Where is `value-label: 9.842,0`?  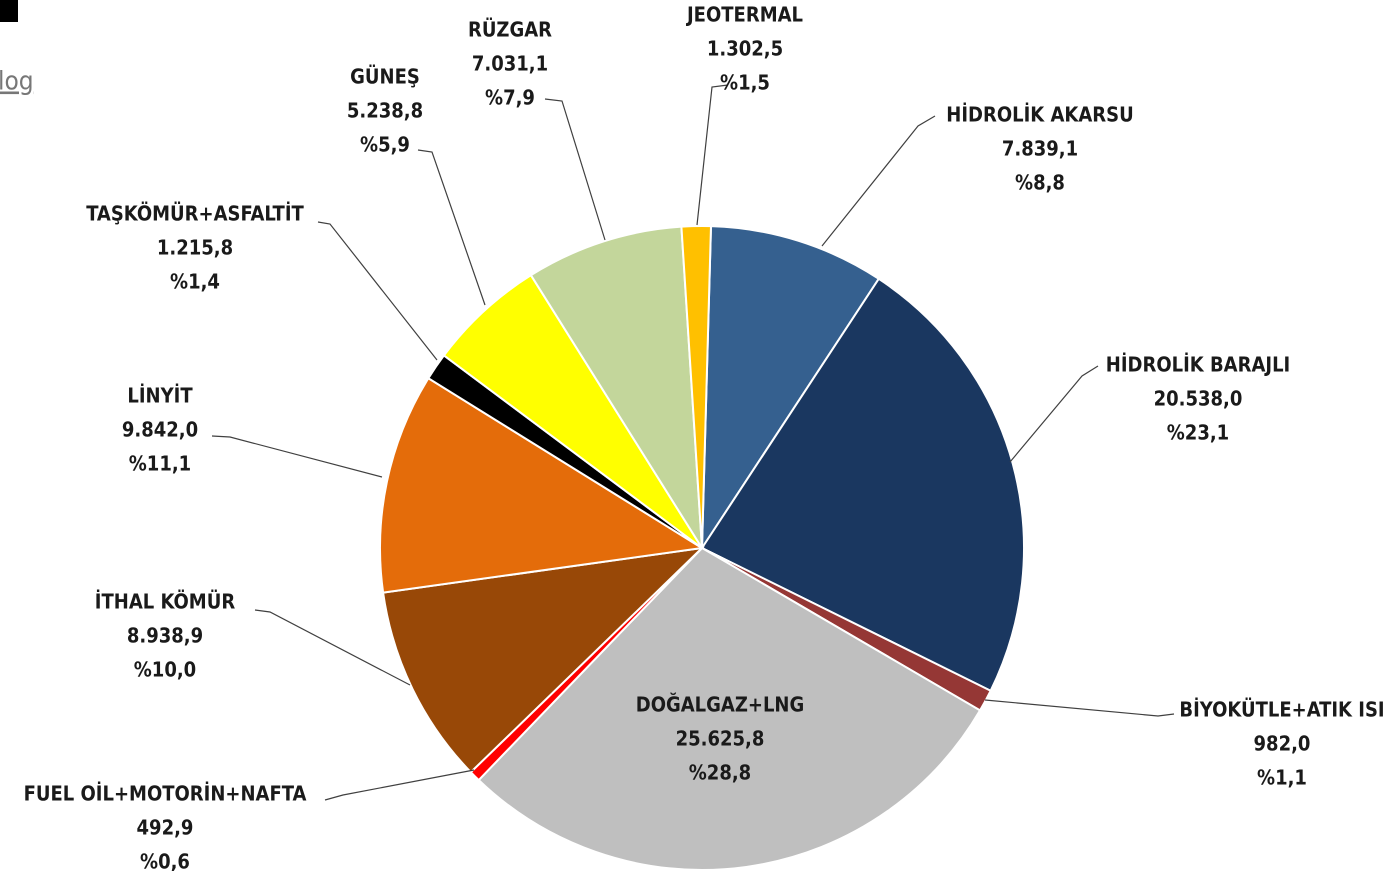
value-label: 9.842,0 is located at coordinates (160, 430).